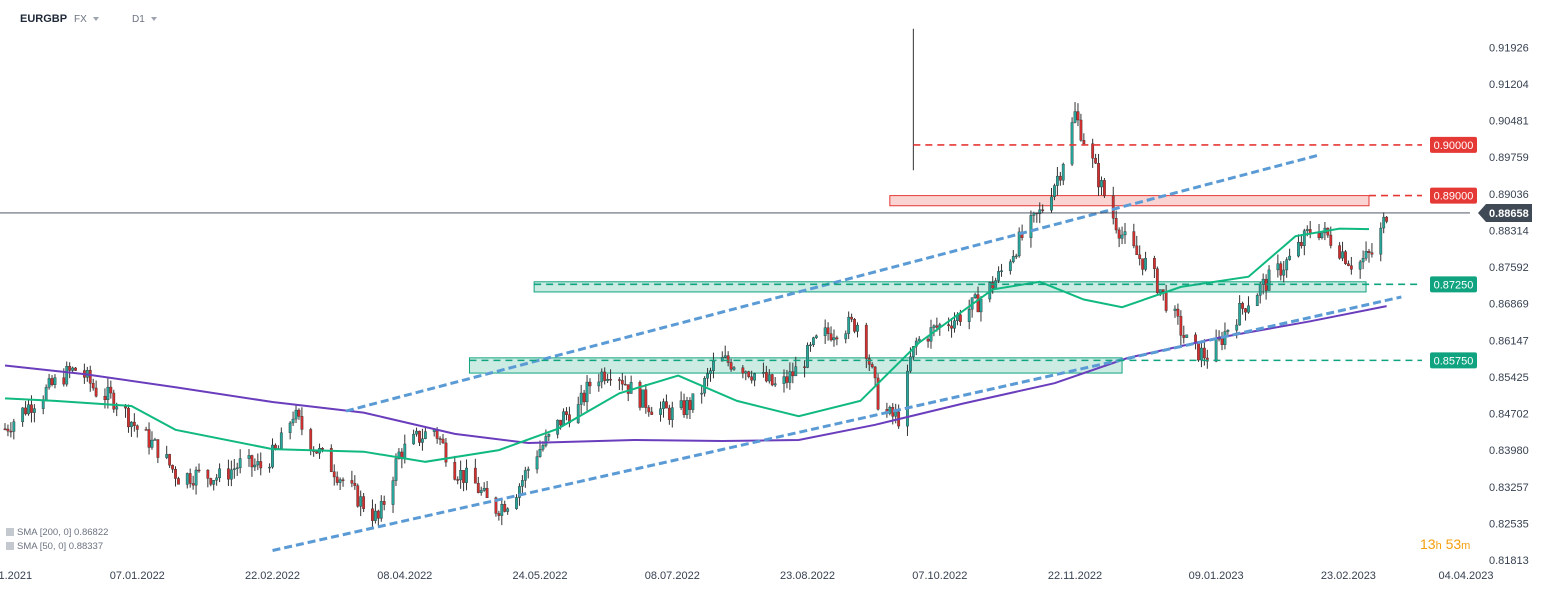 The width and height of the screenshot is (1546, 590). I want to click on legend-sma200: SMA [200, 0] 0.86822, so click(57, 532).